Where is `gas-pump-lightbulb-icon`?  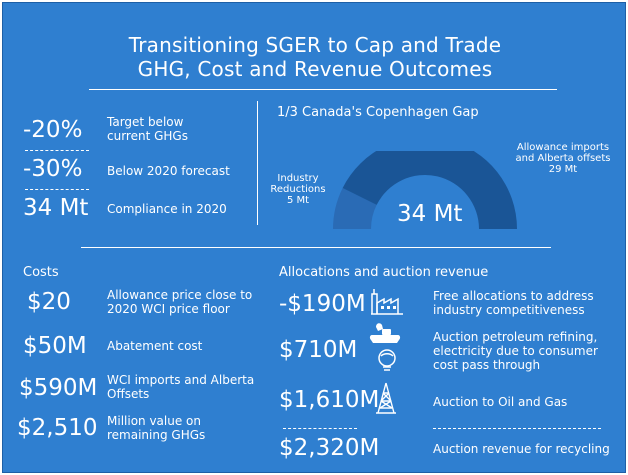
gas-pump-lightbulb-icon is located at coordinates (385, 347).